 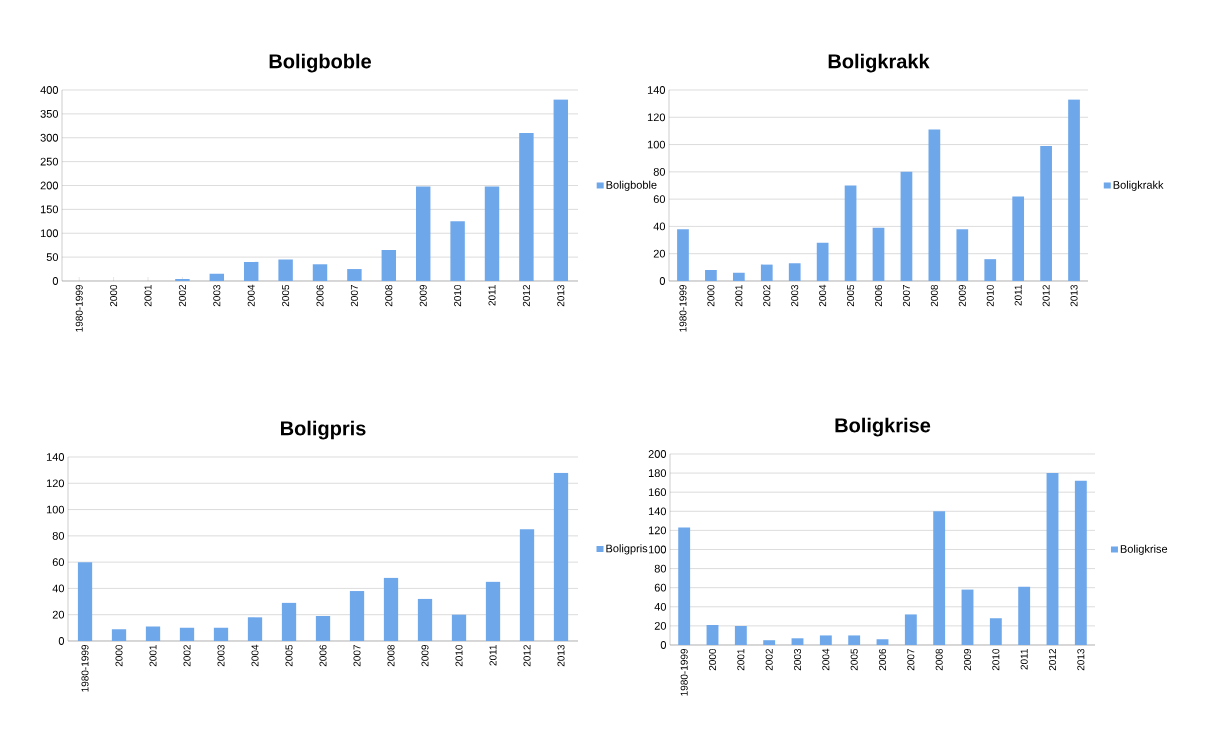 What do you see at coordinates (49, 209) in the screenshot?
I see `y-tick-label: 150` at bounding box center [49, 209].